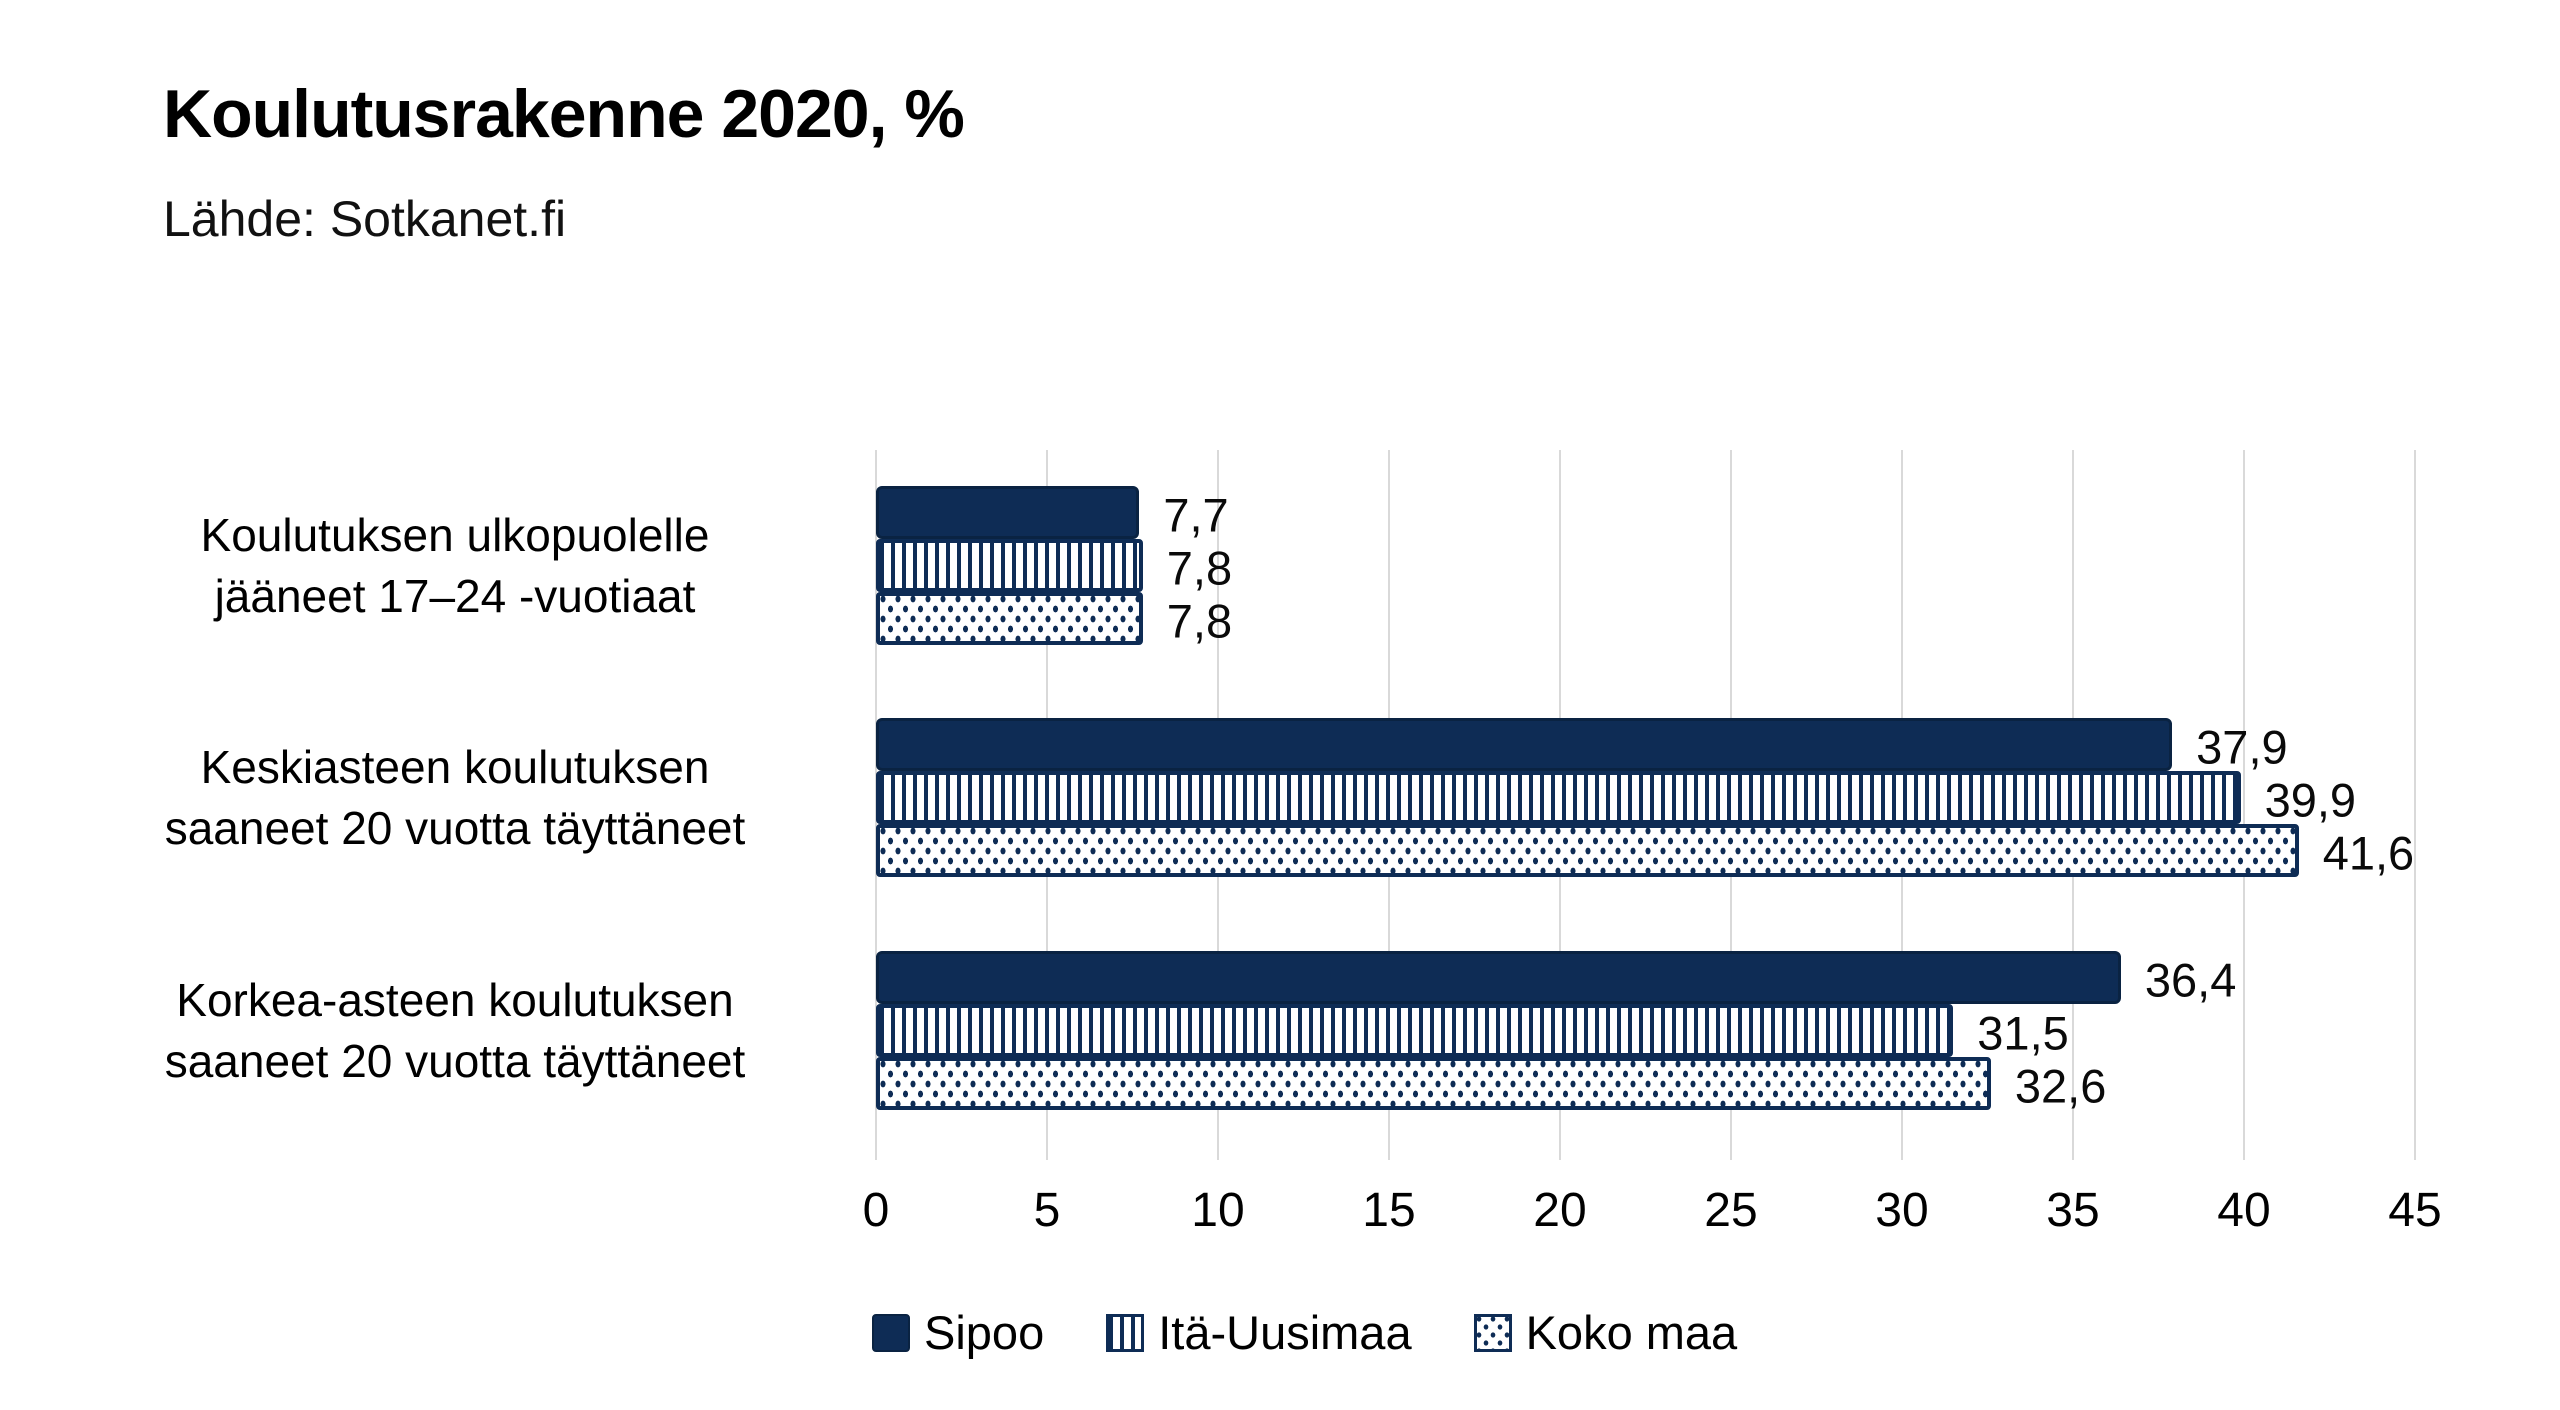 This screenshot has width=2560, height=1410. What do you see at coordinates (2073, 1210) in the screenshot?
I see `x-axis-tick-label: 35` at bounding box center [2073, 1210].